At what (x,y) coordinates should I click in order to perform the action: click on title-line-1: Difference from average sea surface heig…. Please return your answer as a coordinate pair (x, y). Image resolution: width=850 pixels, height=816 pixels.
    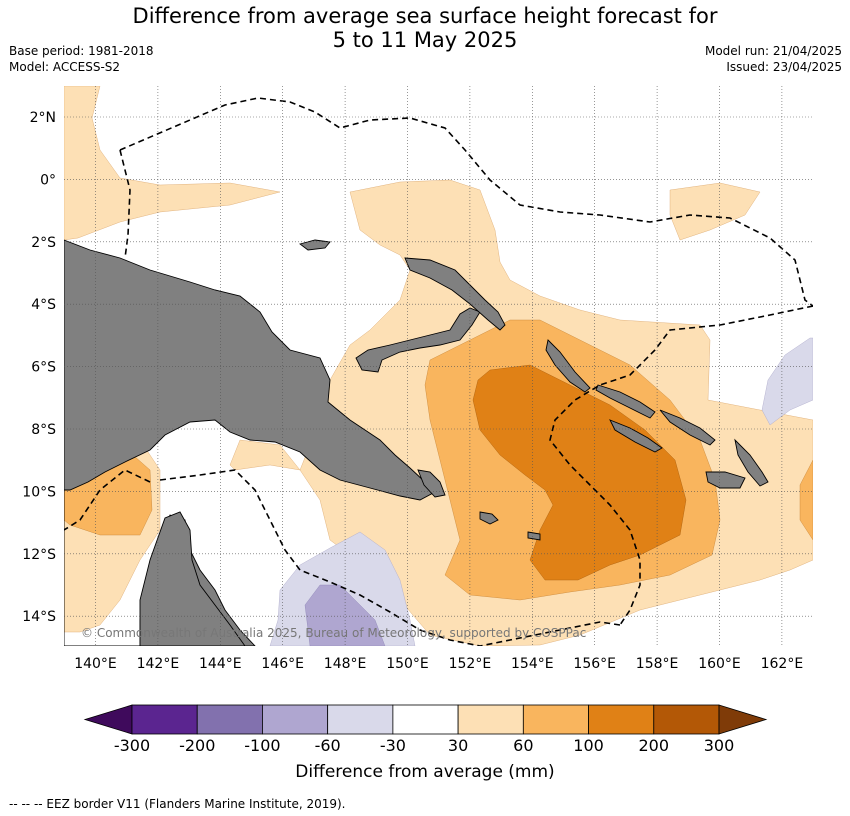
    Looking at the image, I should click on (425, 16).